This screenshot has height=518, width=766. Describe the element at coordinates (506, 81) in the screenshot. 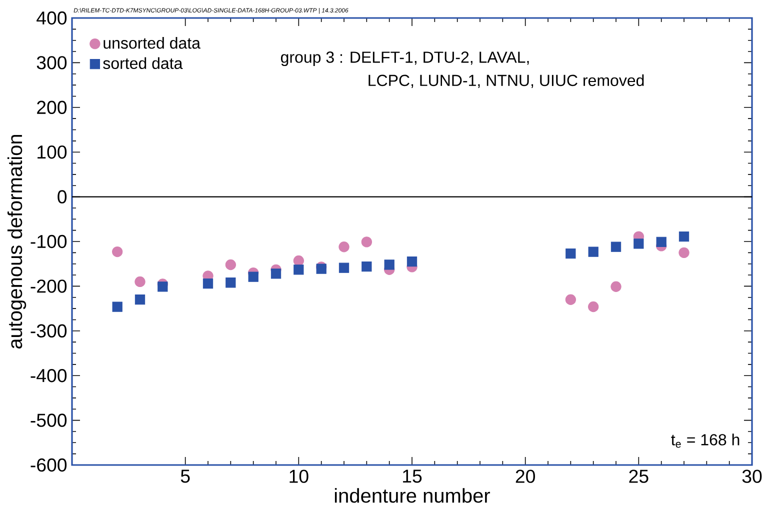

I see `annotation: LCPC, LUND-1, NTNU, UIUC removed` at that location.